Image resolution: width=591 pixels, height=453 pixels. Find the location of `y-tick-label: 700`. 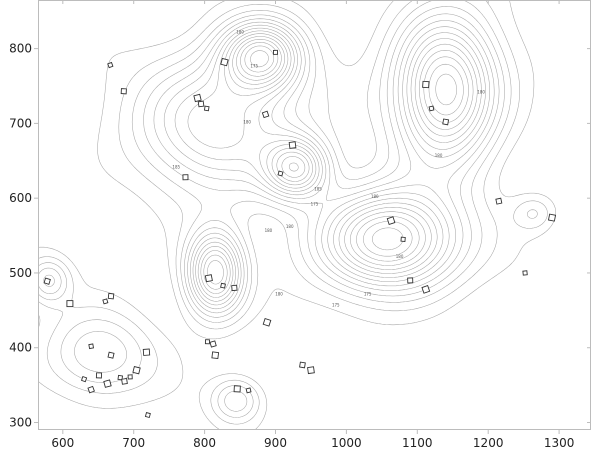

y-tick-label: 700 is located at coordinates (20, 123).